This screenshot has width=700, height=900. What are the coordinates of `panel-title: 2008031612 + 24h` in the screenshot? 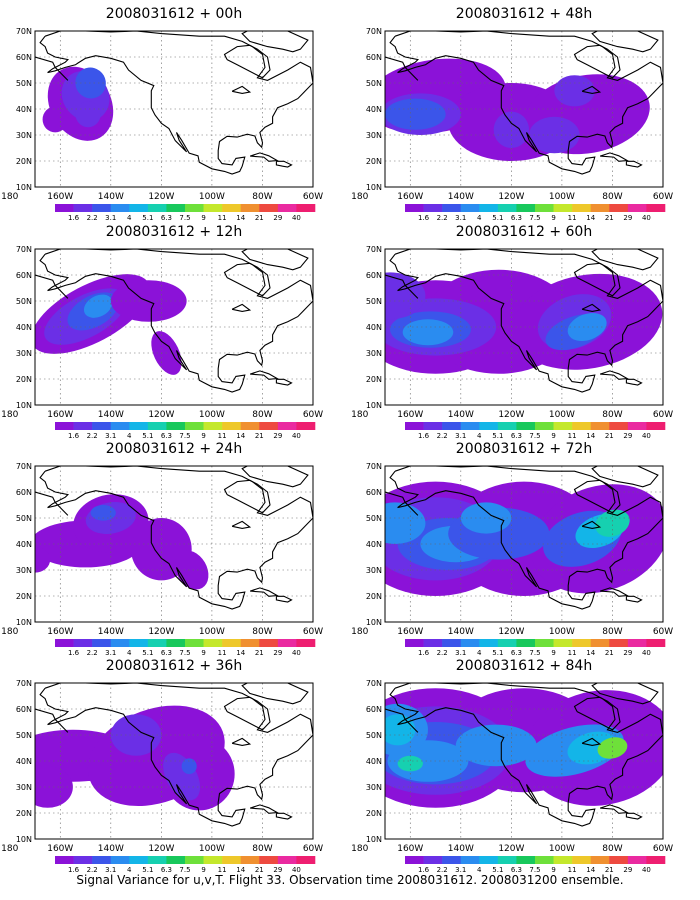 It's located at (174, 449).